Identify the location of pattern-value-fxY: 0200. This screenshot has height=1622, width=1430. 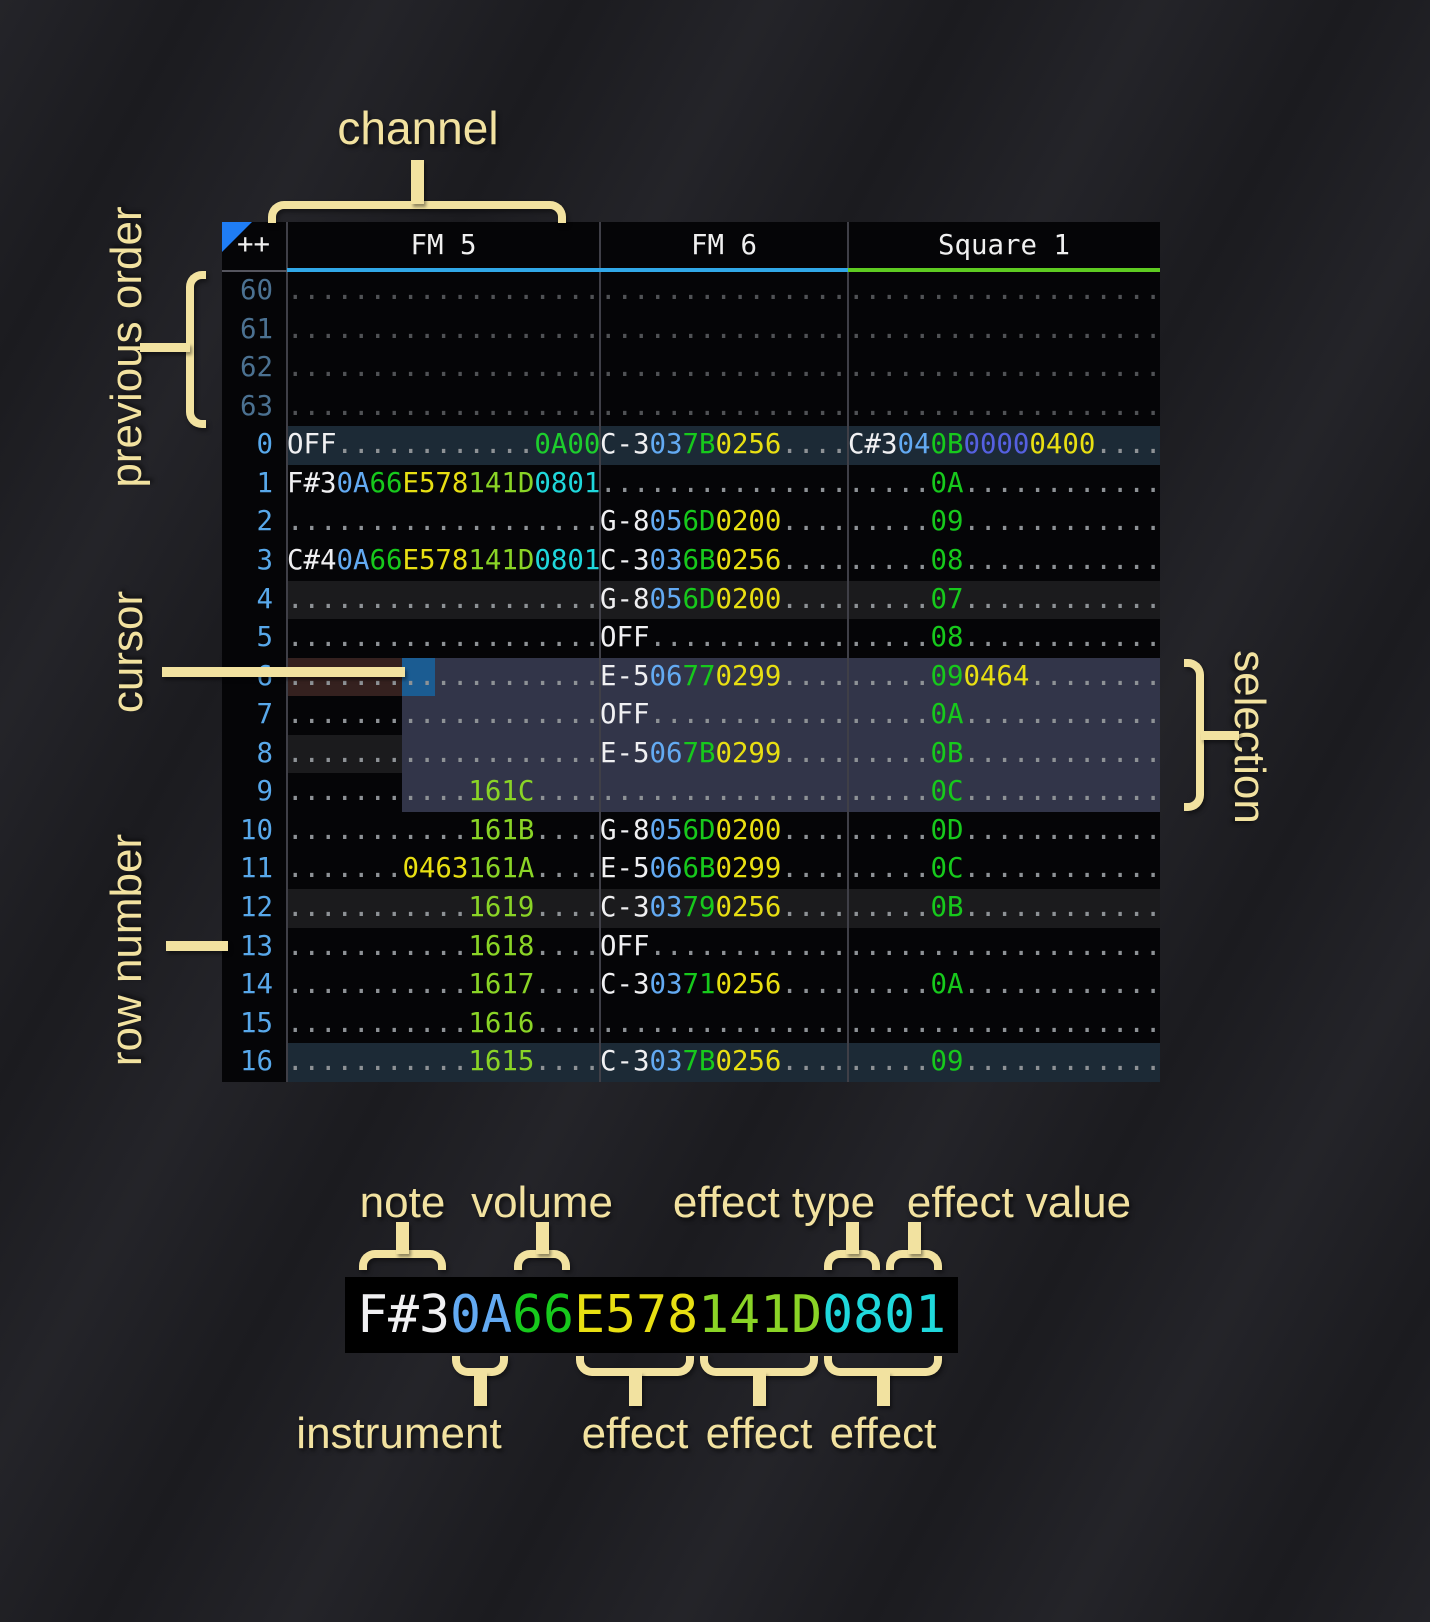
(748, 522).